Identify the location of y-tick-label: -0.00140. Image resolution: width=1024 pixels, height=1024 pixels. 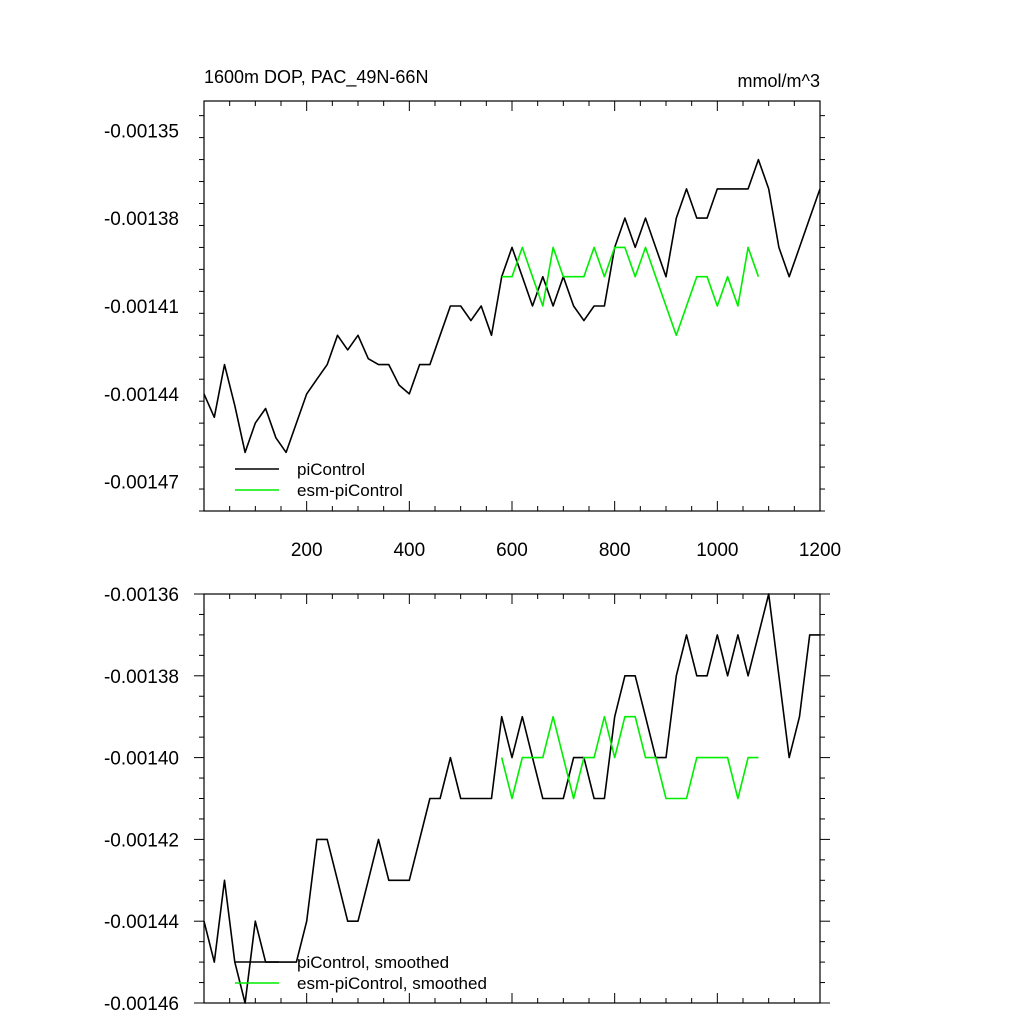
(141, 759).